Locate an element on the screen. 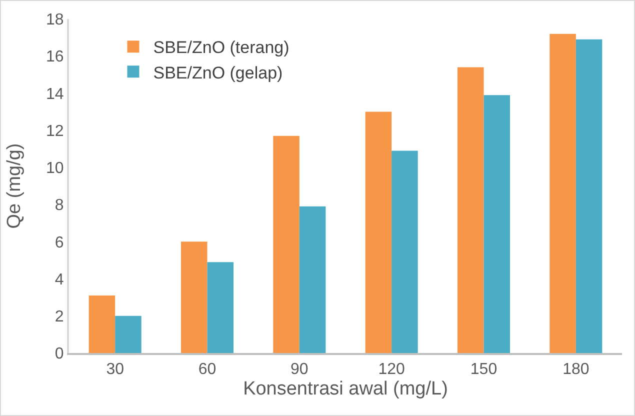 Image resolution: width=635 pixels, height=416 pixels. legend-label: SBE/ZnO (gelap) is located at coordinates (218, 72).